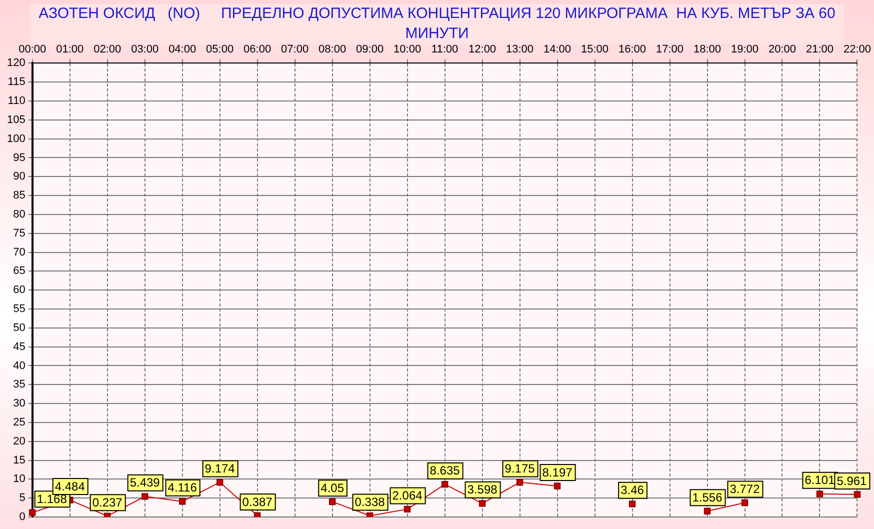 The image size is (874, 529). What do you see at coordinates (707, 497) in the screenshot?
I see `data-label: 1.556` at bounding box center [707, 497].